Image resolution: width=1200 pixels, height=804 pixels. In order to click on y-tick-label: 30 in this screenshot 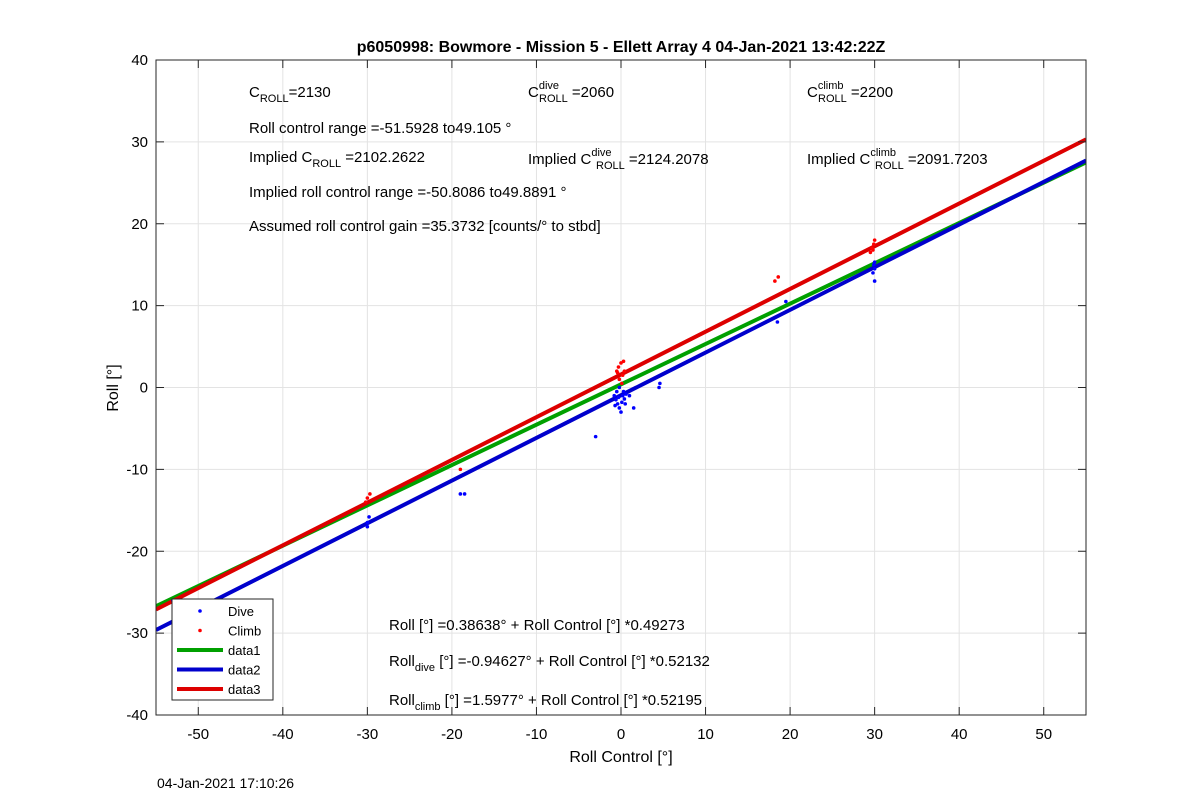, I will do `click(139, 142)`.